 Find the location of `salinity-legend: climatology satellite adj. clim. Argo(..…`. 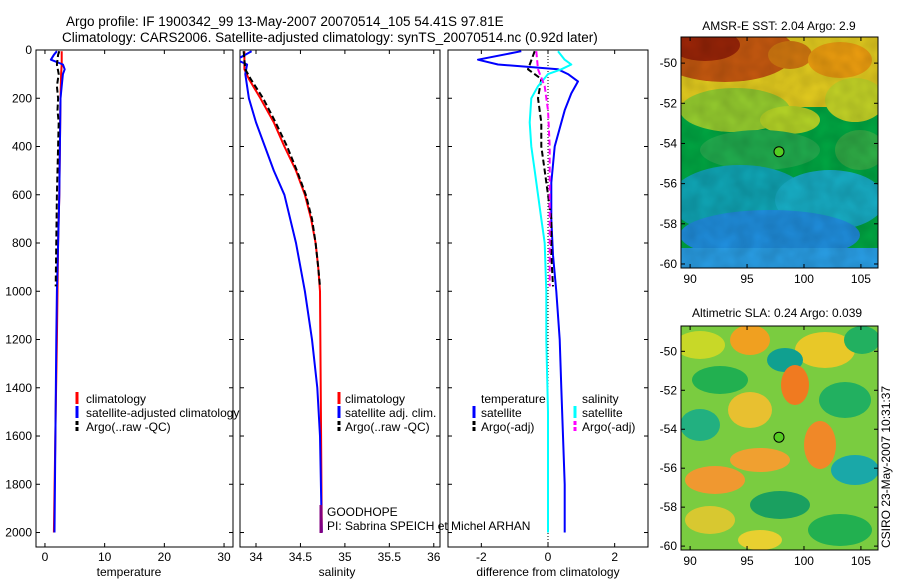

salinity-legend: climatology satellite adj. clim. Argo(..… is located at coordinates (386, 413).